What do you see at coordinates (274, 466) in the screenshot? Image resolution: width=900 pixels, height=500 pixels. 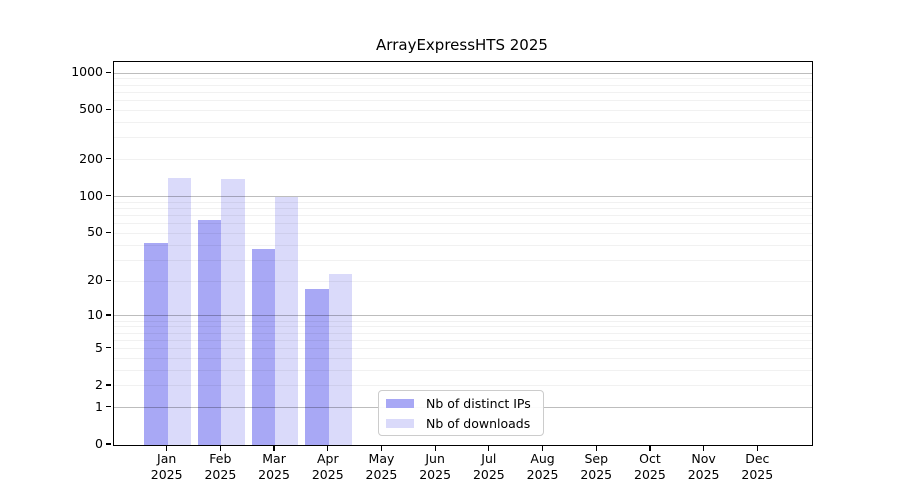 I see `x-tick-label: Mar 2025` at bounding box center [274, 466].